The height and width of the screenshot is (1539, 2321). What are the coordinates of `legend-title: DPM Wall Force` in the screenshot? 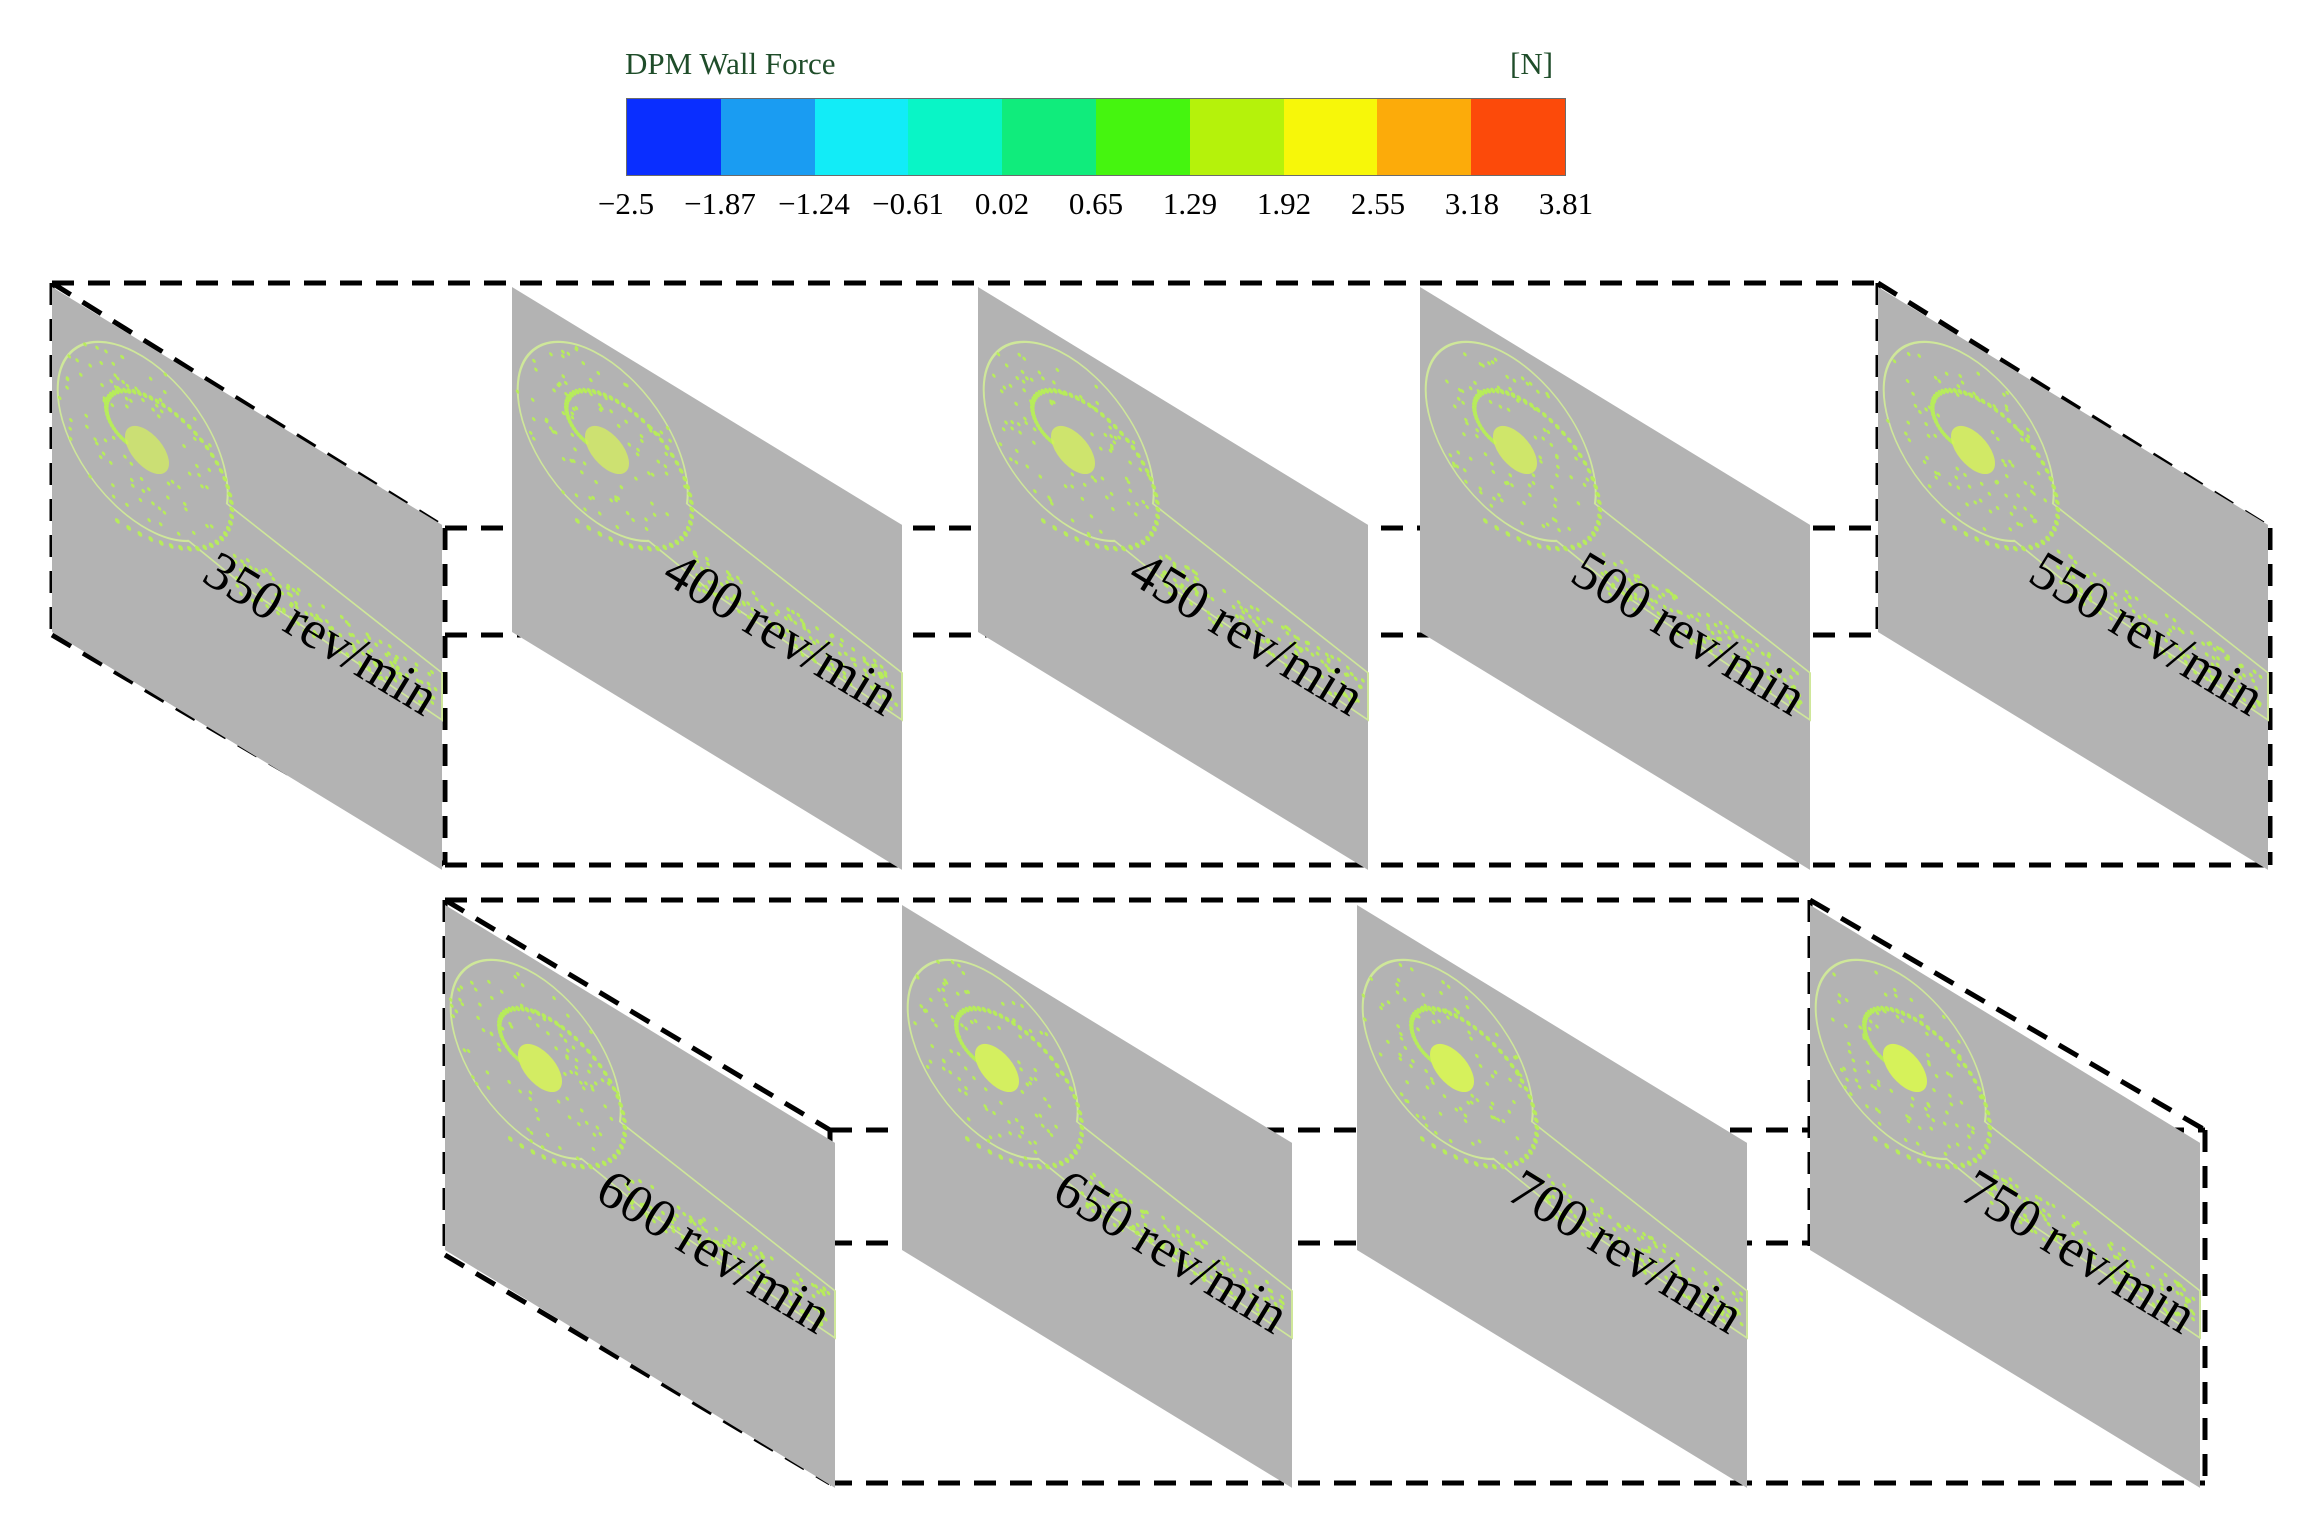 It's located at (730, 63).